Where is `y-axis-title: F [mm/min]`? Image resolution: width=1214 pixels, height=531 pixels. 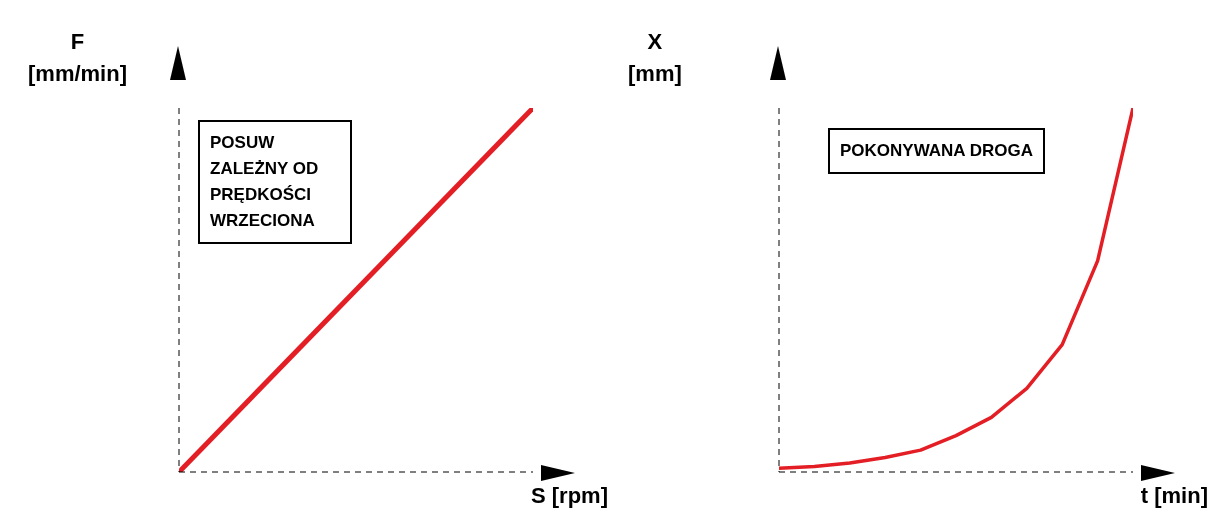
y-axis-title: F [mm/min] is located at coordinates (77, 58).